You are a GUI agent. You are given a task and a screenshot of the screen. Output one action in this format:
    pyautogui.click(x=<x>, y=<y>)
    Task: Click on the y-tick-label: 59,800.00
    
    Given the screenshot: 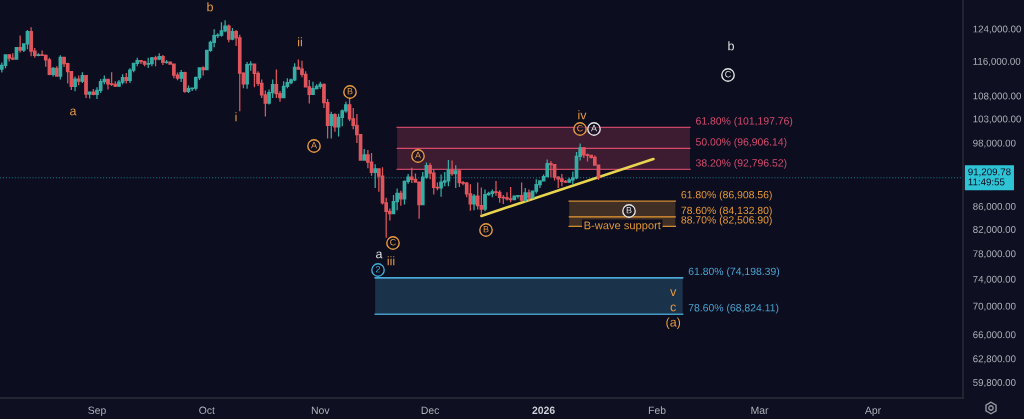 What is the action you would take?
    pyautogui.click(x=994, y=383)
    